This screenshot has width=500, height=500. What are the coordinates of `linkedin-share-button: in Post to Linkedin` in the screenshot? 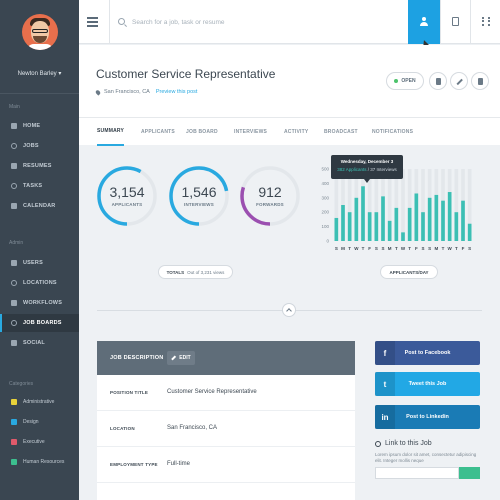 It's located at (427, 417).